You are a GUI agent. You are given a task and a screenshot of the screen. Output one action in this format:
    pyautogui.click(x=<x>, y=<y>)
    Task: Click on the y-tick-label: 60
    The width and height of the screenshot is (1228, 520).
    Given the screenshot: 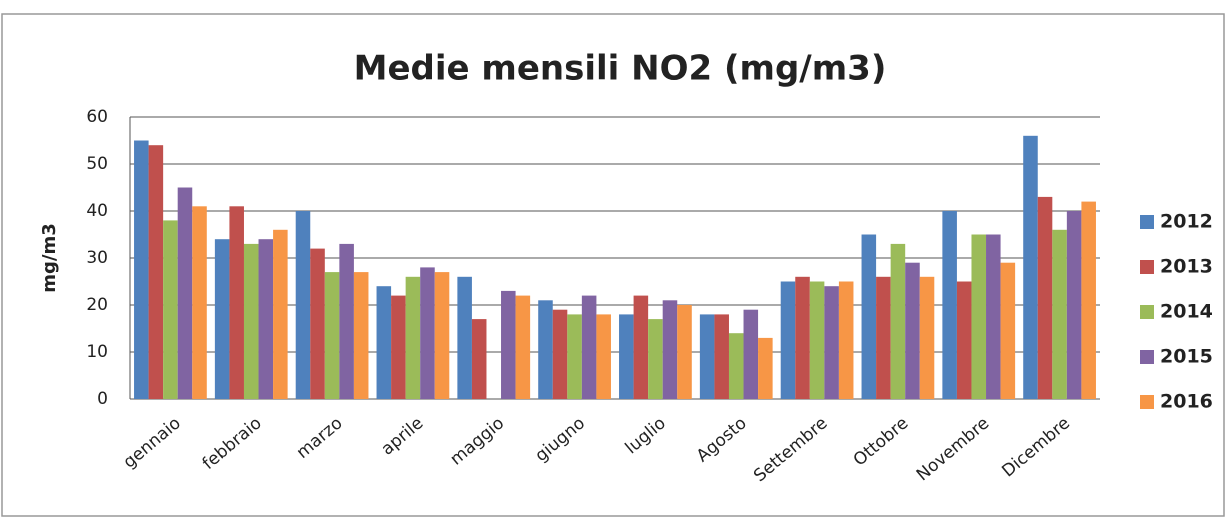 What is the action you would take?
    pyautogui.click(x=97, y=117)
    